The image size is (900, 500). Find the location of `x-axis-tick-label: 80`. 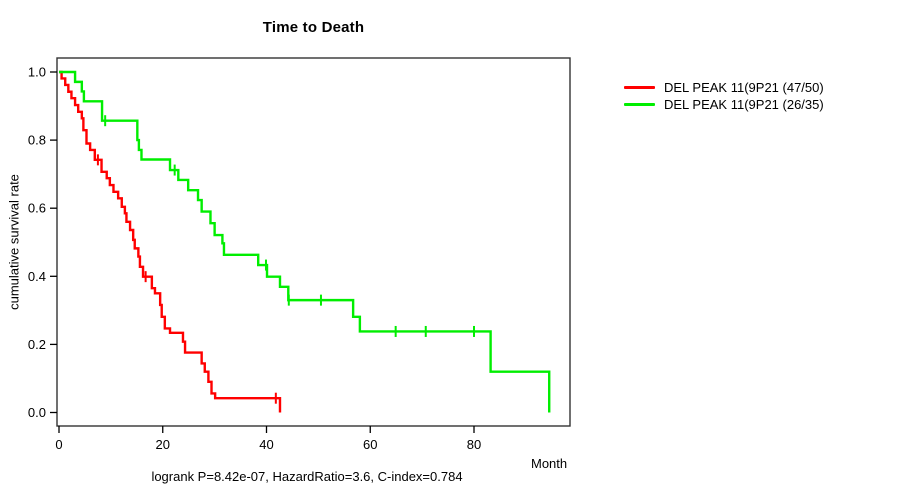

x-axis-tick-label: 80 is located at coordinates (474, 444).